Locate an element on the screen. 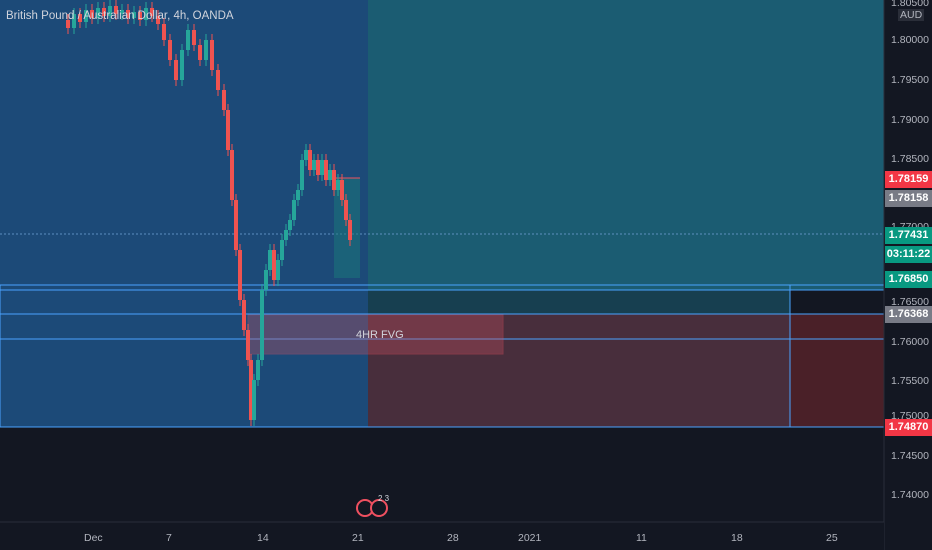 The image size is (932, 550). price-tick: 1.79500 is located at coordinates (910, 80).